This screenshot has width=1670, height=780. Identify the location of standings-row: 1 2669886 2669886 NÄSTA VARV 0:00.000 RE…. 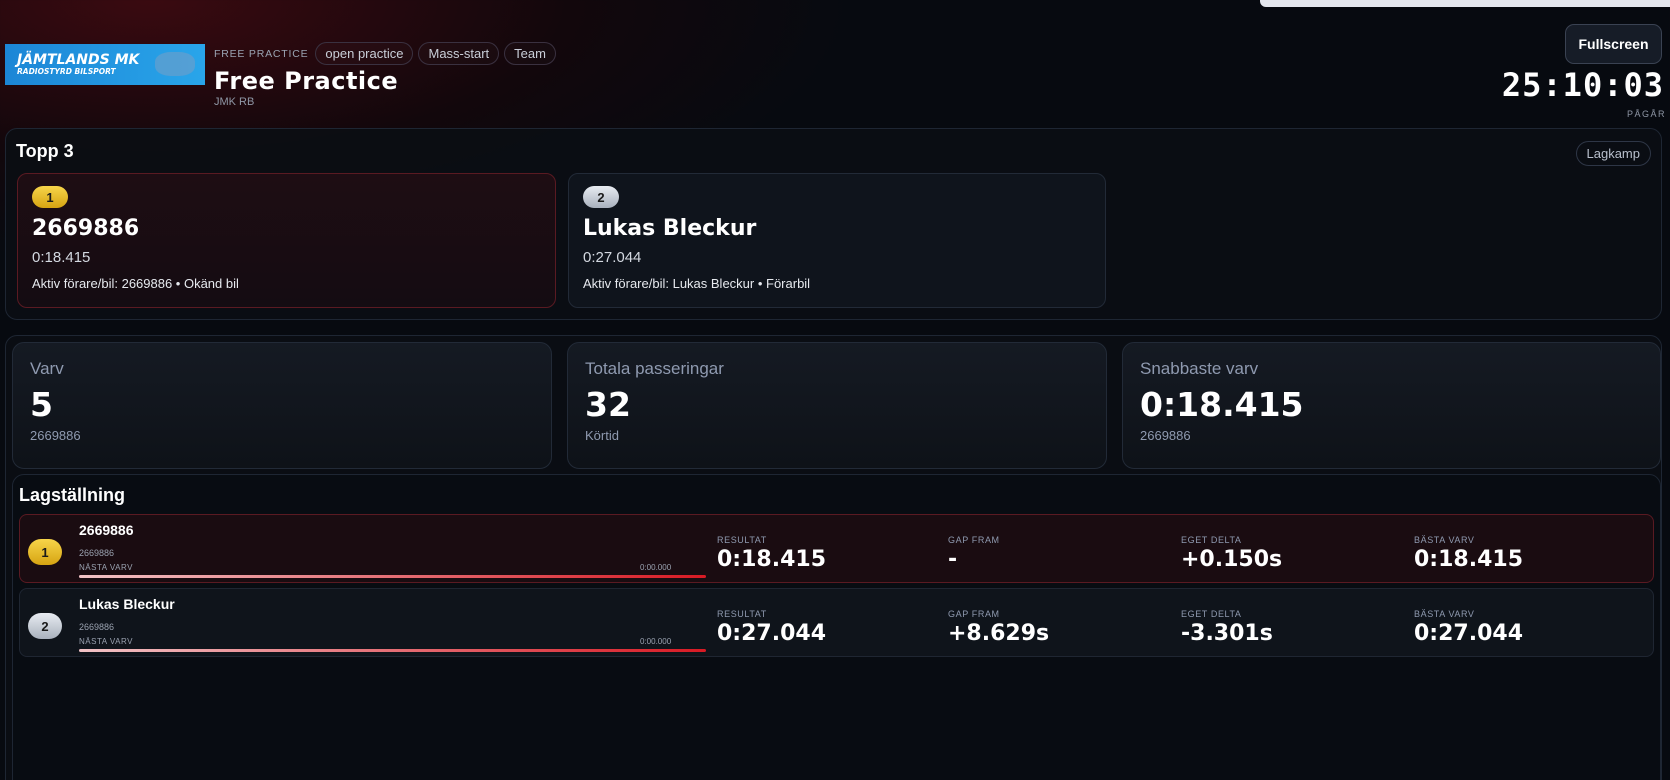
(836, 548).